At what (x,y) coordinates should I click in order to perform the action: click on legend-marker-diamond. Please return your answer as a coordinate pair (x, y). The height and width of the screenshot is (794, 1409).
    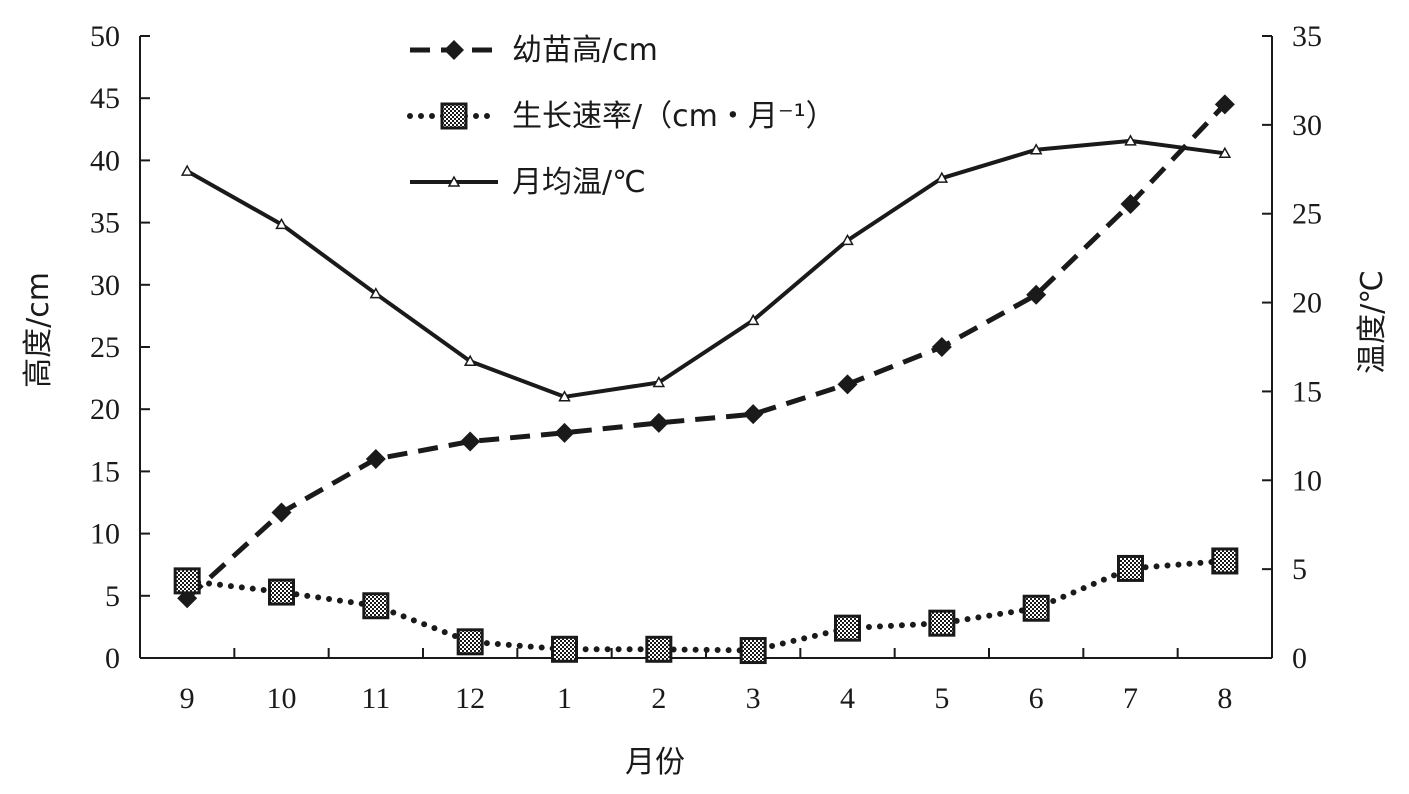
    Looking at the image, I should click on (454, 50).